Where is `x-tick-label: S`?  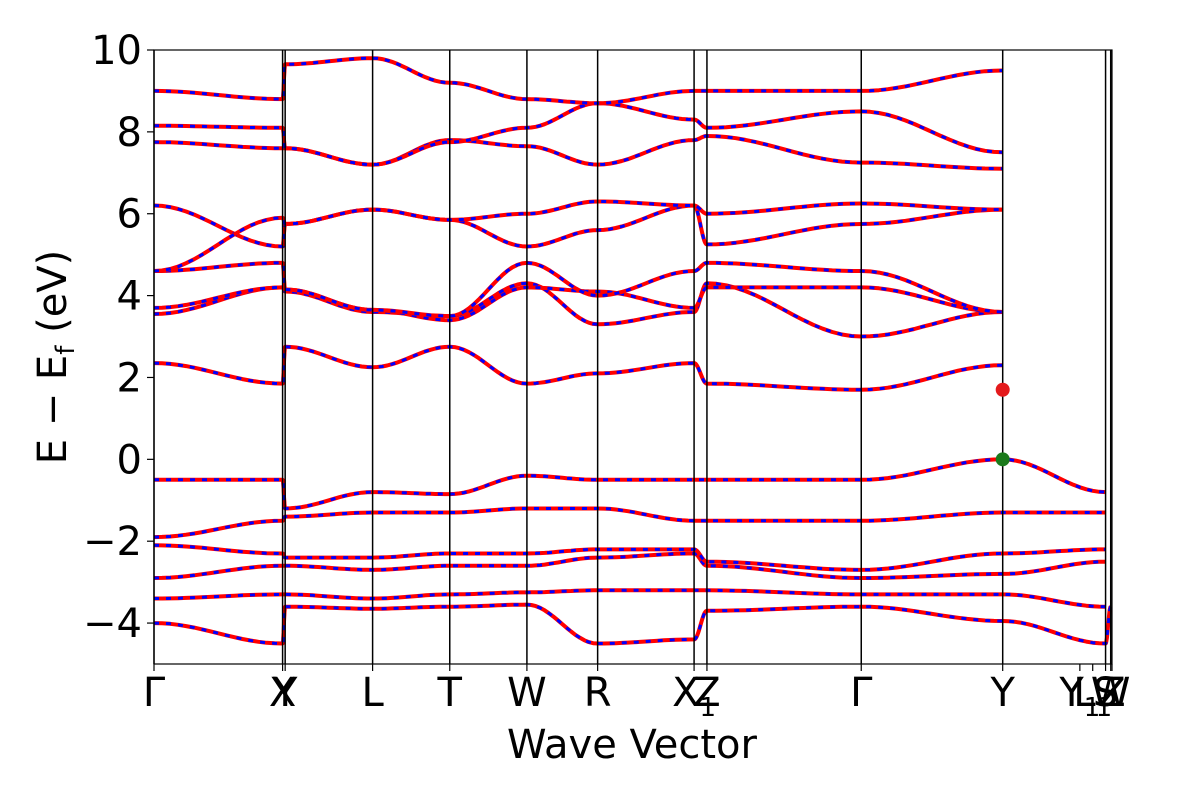 x-tick-label: S is located at coordinates (1105, 693).